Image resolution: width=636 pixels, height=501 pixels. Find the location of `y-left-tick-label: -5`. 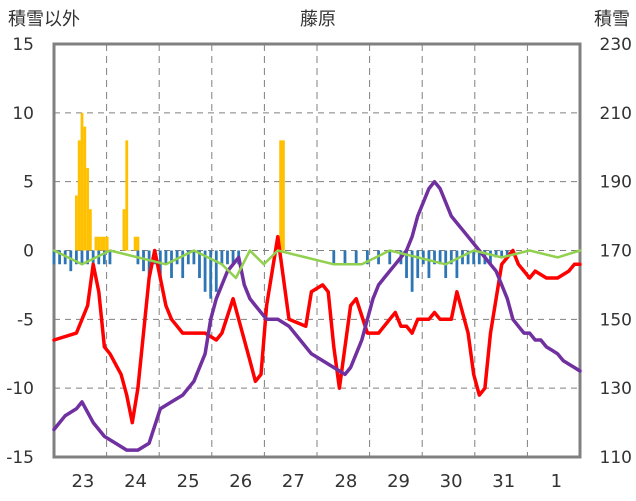

y-left-tick-label: -5 is located at coordinates (25, 320).